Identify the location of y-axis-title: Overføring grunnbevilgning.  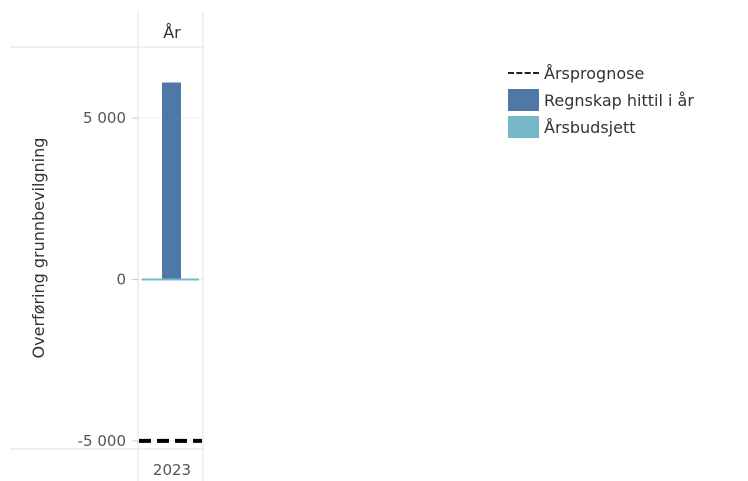
(38, 248).